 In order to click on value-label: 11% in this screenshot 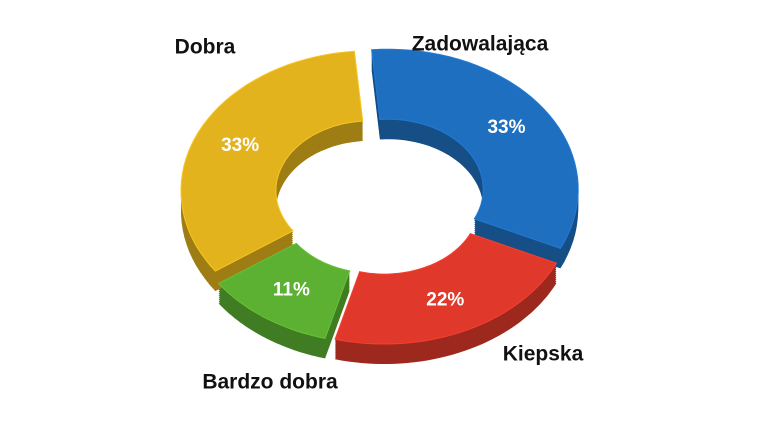, I will do `click(291, 289)`.